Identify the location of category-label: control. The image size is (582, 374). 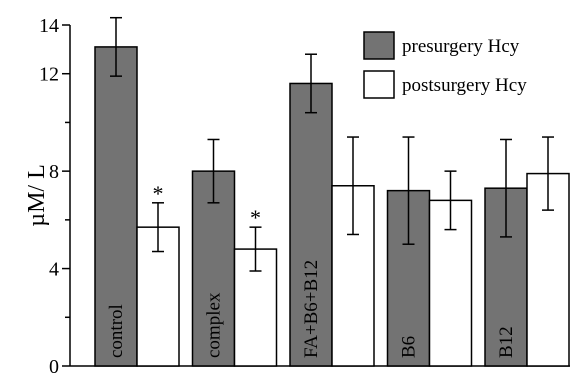
(116, 331).